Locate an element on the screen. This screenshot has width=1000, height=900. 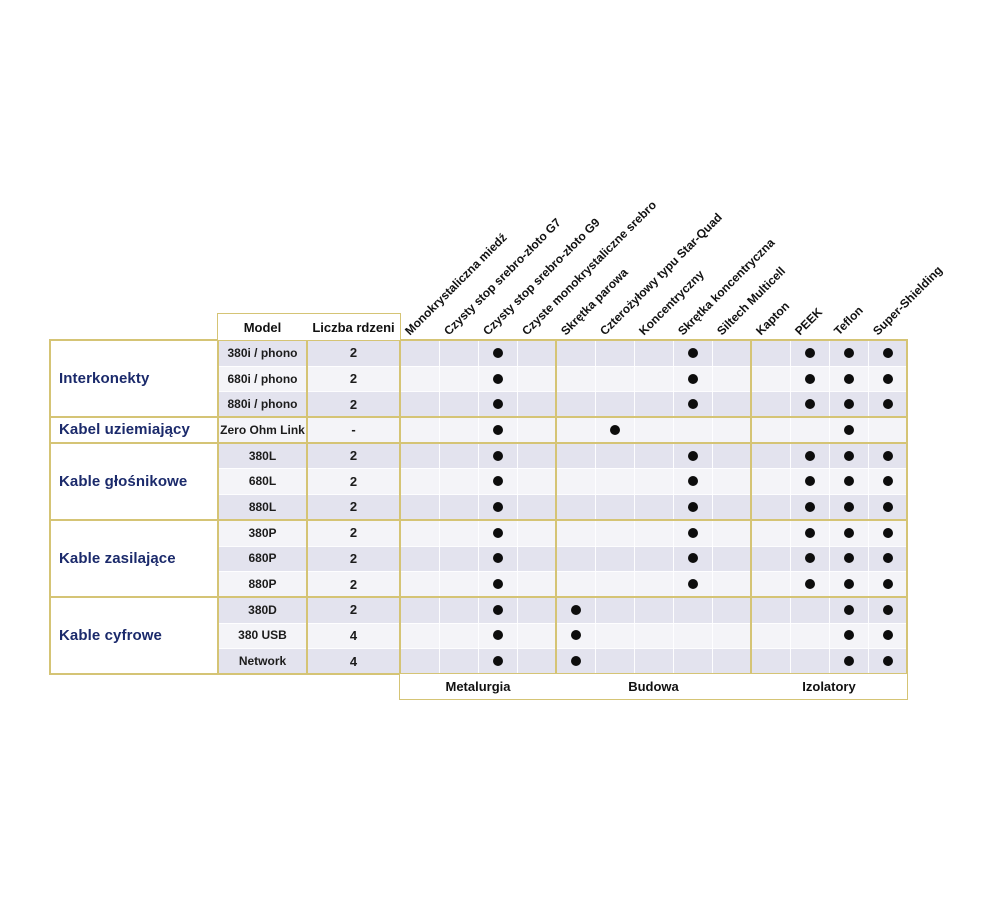
group-footer-metalurgia: Metalurgia is located at coordinates (478, 686).